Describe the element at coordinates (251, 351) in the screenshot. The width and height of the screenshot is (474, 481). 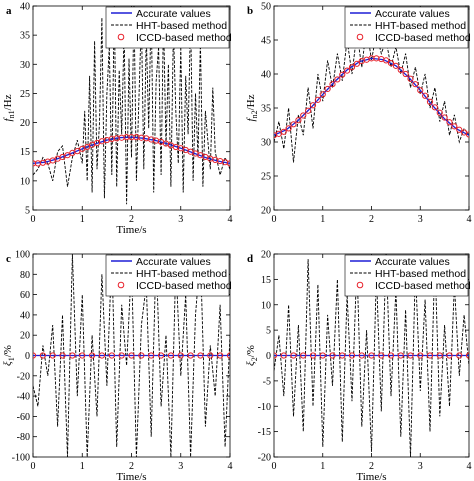
I see `y-label-unit: /%` at that location.